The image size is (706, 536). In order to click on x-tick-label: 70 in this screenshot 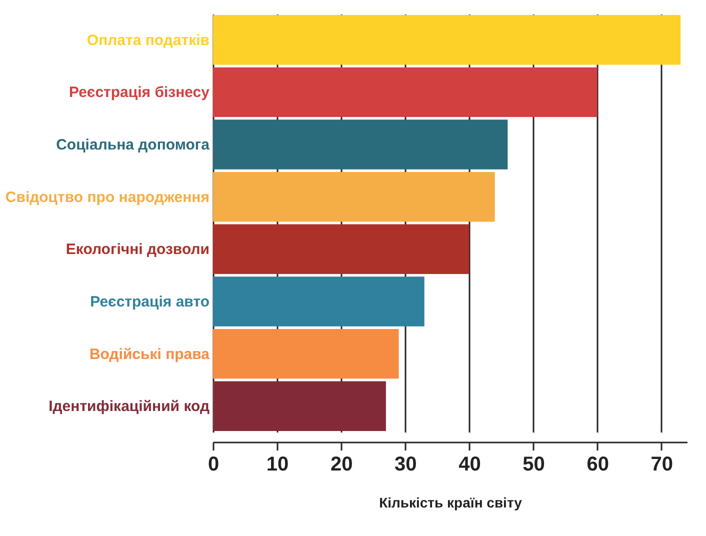, I will do `click(662, 465)`.